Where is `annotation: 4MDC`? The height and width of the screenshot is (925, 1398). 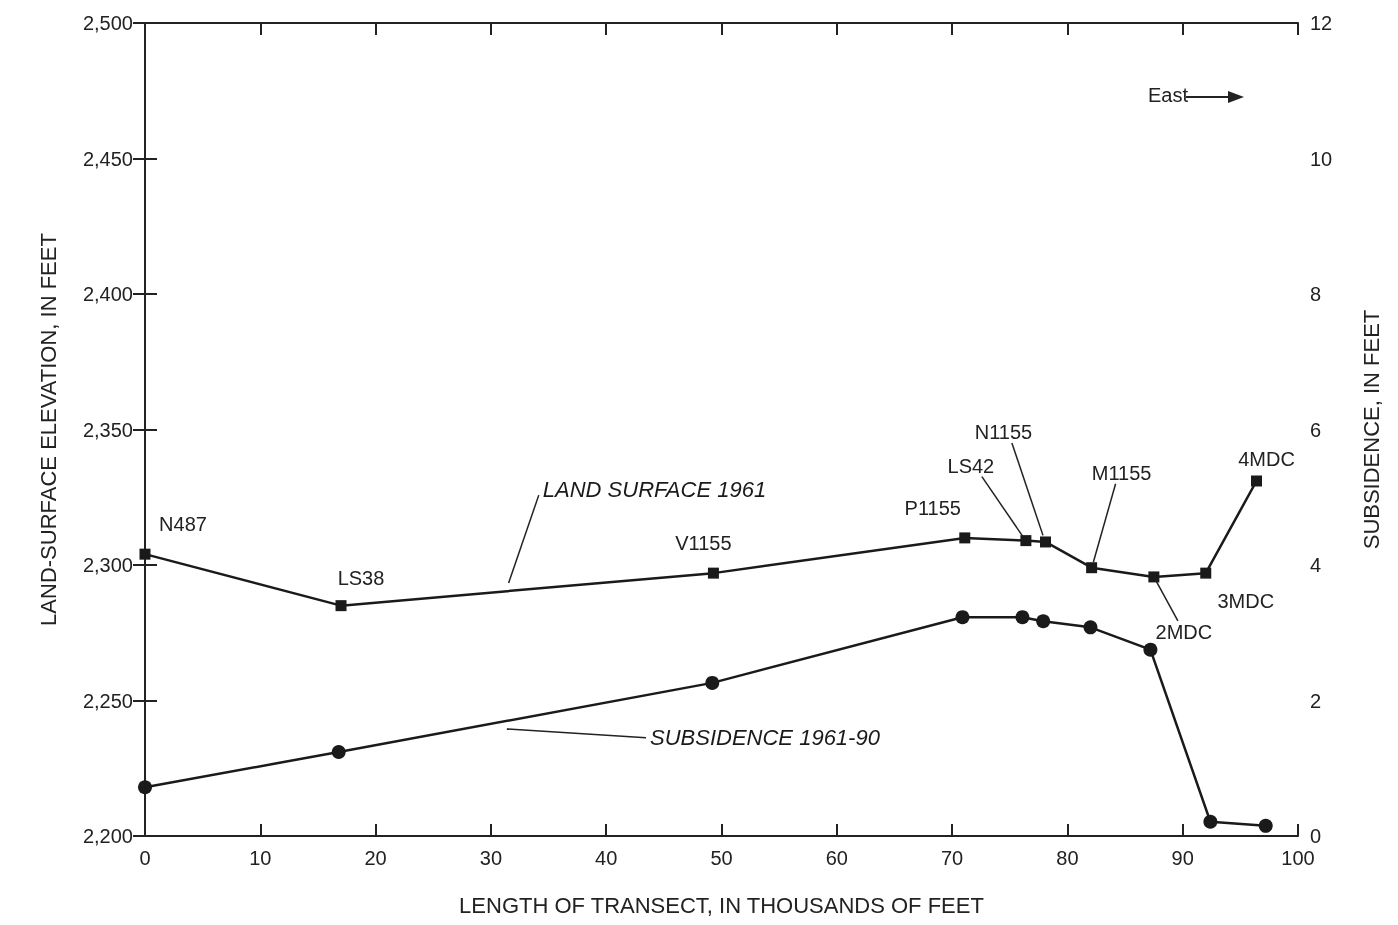
annotation: 4MDC is located at coordinates (1266, 458).